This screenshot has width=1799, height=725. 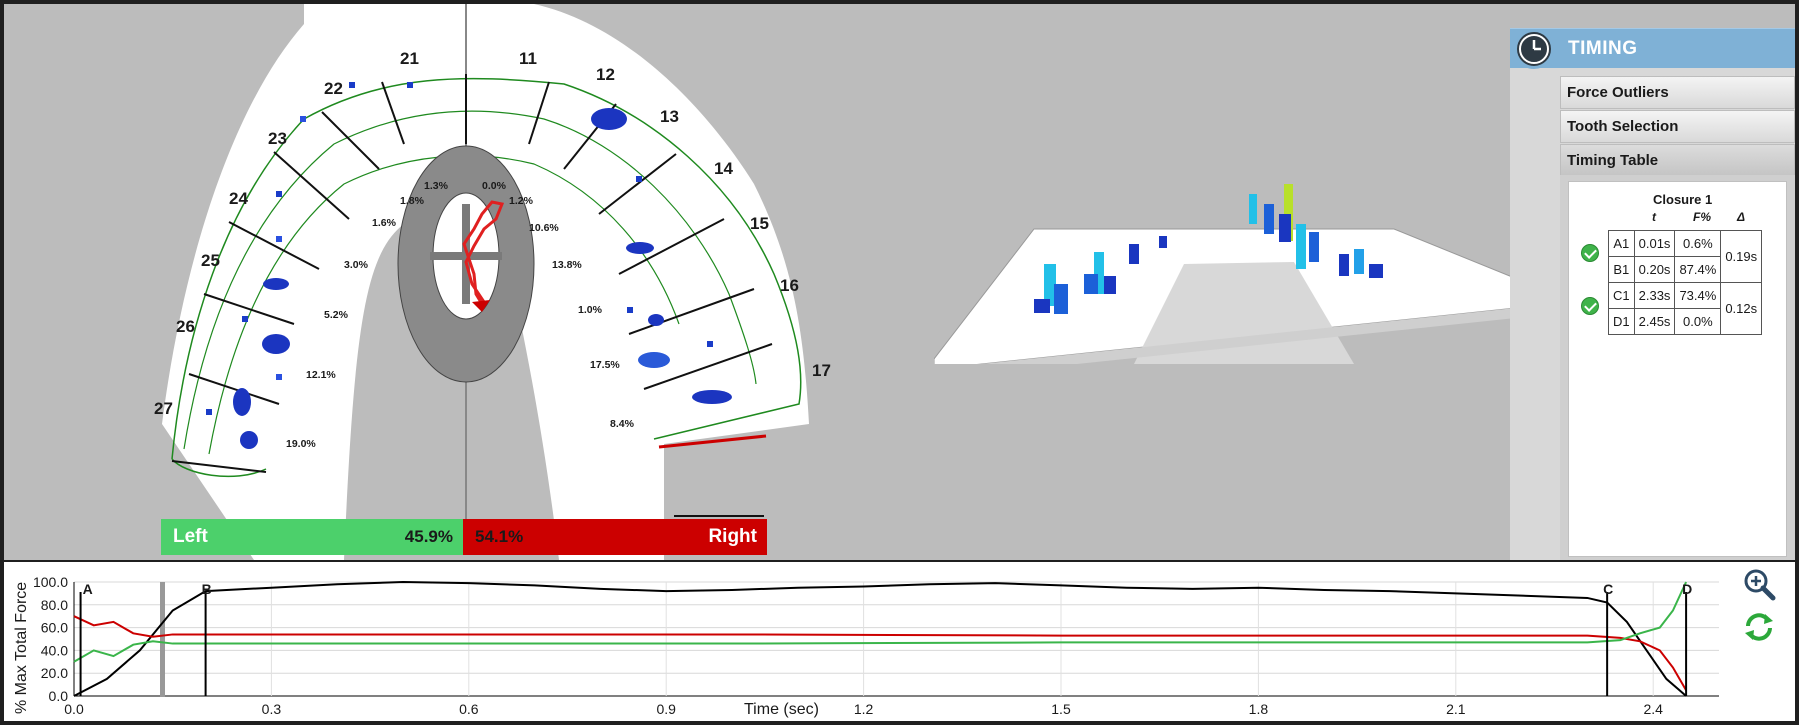 What do you see at coordinates (21, 648) in the screenshot?
I see `y-axis-title: % Max Total Force` at bounding box center [21, 648].